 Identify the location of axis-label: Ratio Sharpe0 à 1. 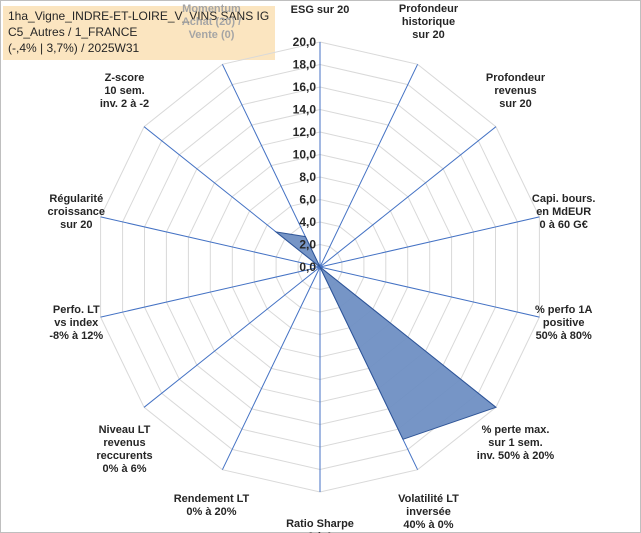
(320, 525).